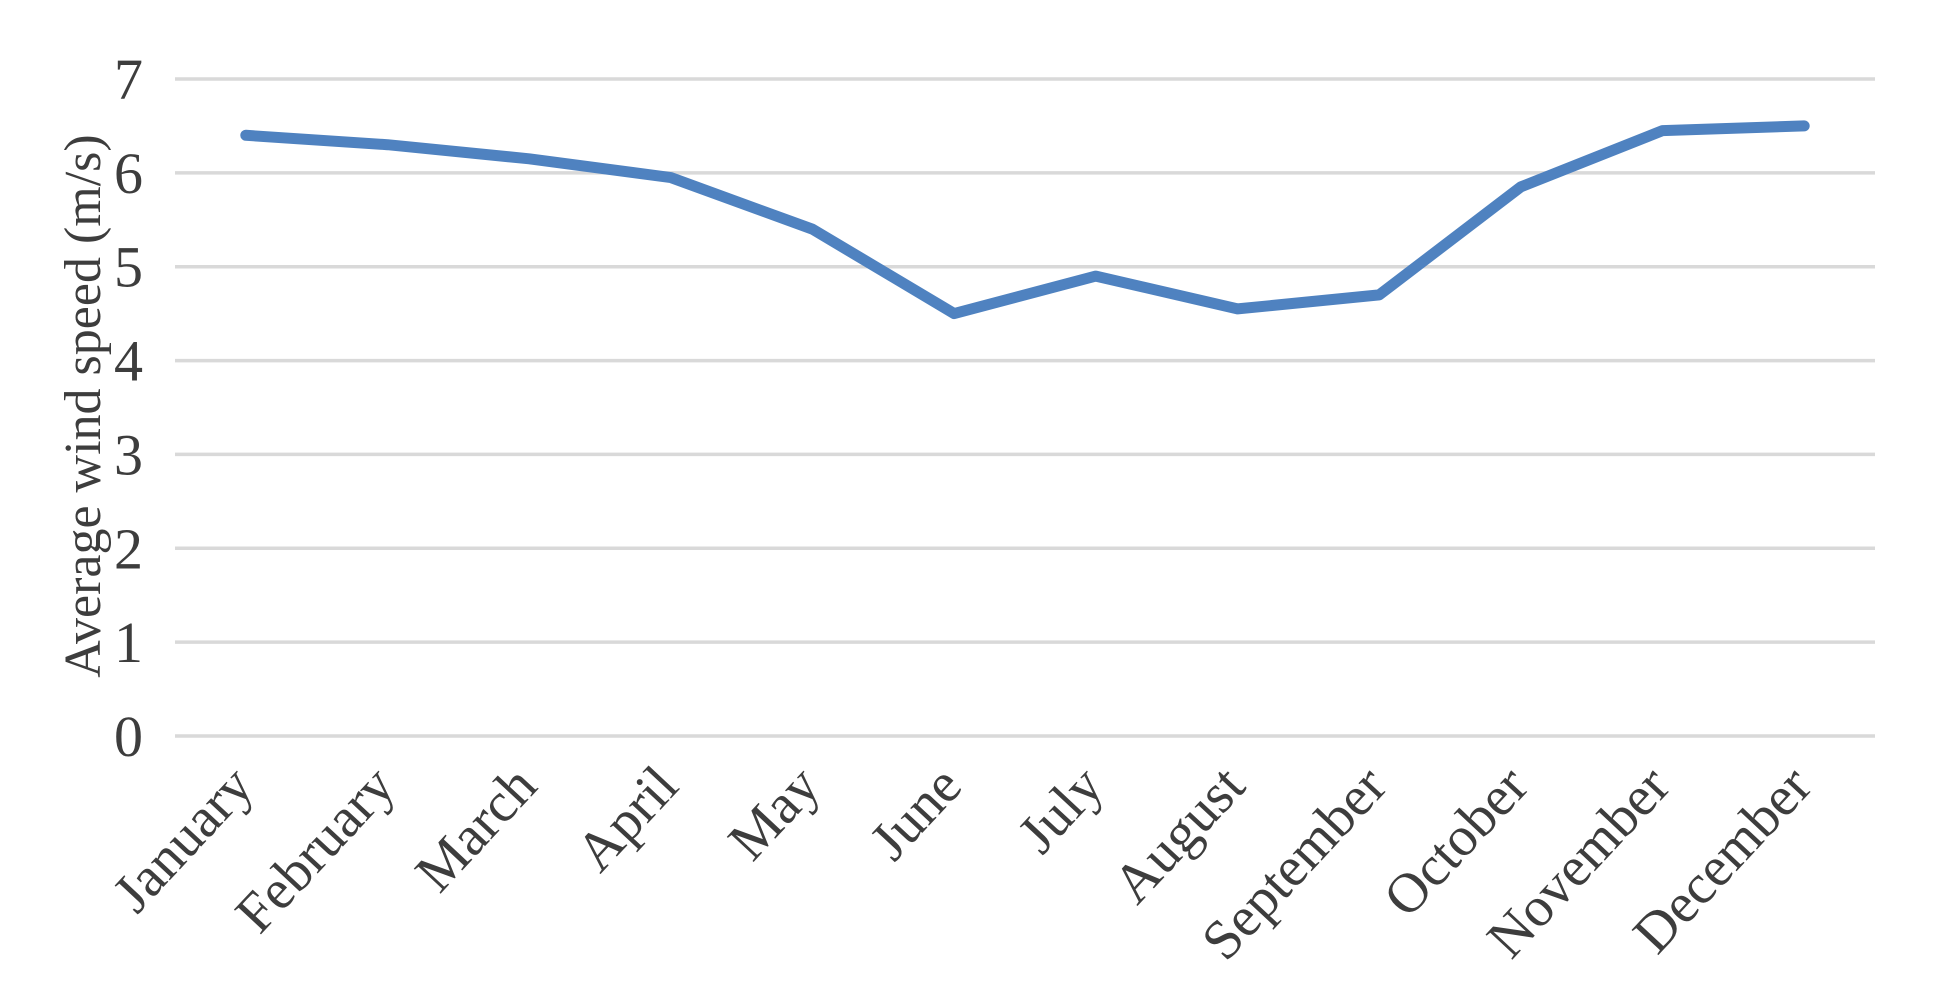 The image size is (1954, 998). What do you see at coordinates (1060, 810) in the screenshot?
I see `x-tick-label: July` at bounding box center [1060, 810].